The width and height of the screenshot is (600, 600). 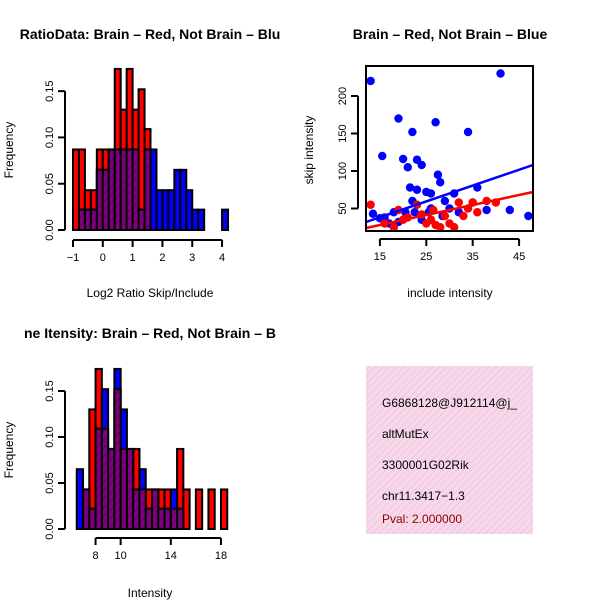 I want to click on ratio-histogram-x-tick-label: 1, so click(x=133, y=258).